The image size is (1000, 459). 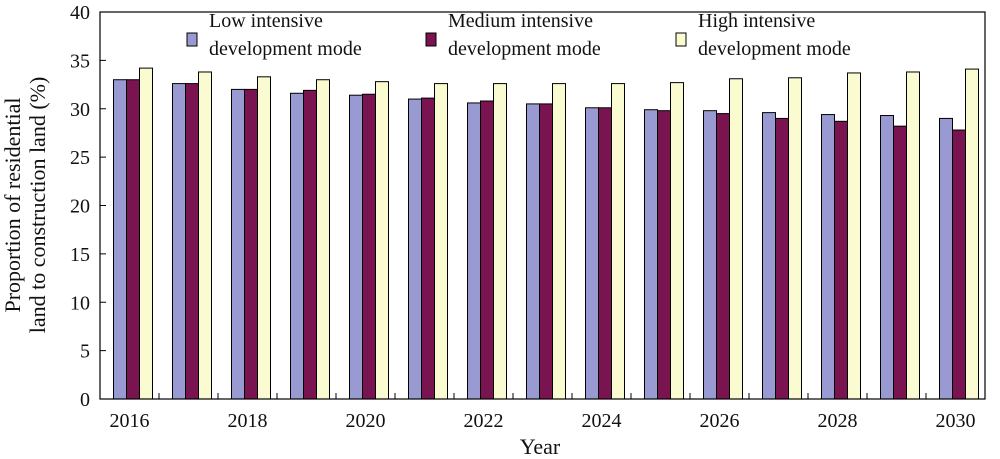 What do you see at coordinates (80, 13) in the screenshot?
I see `y-tick-label: 40` at bounding box center [80, 13].